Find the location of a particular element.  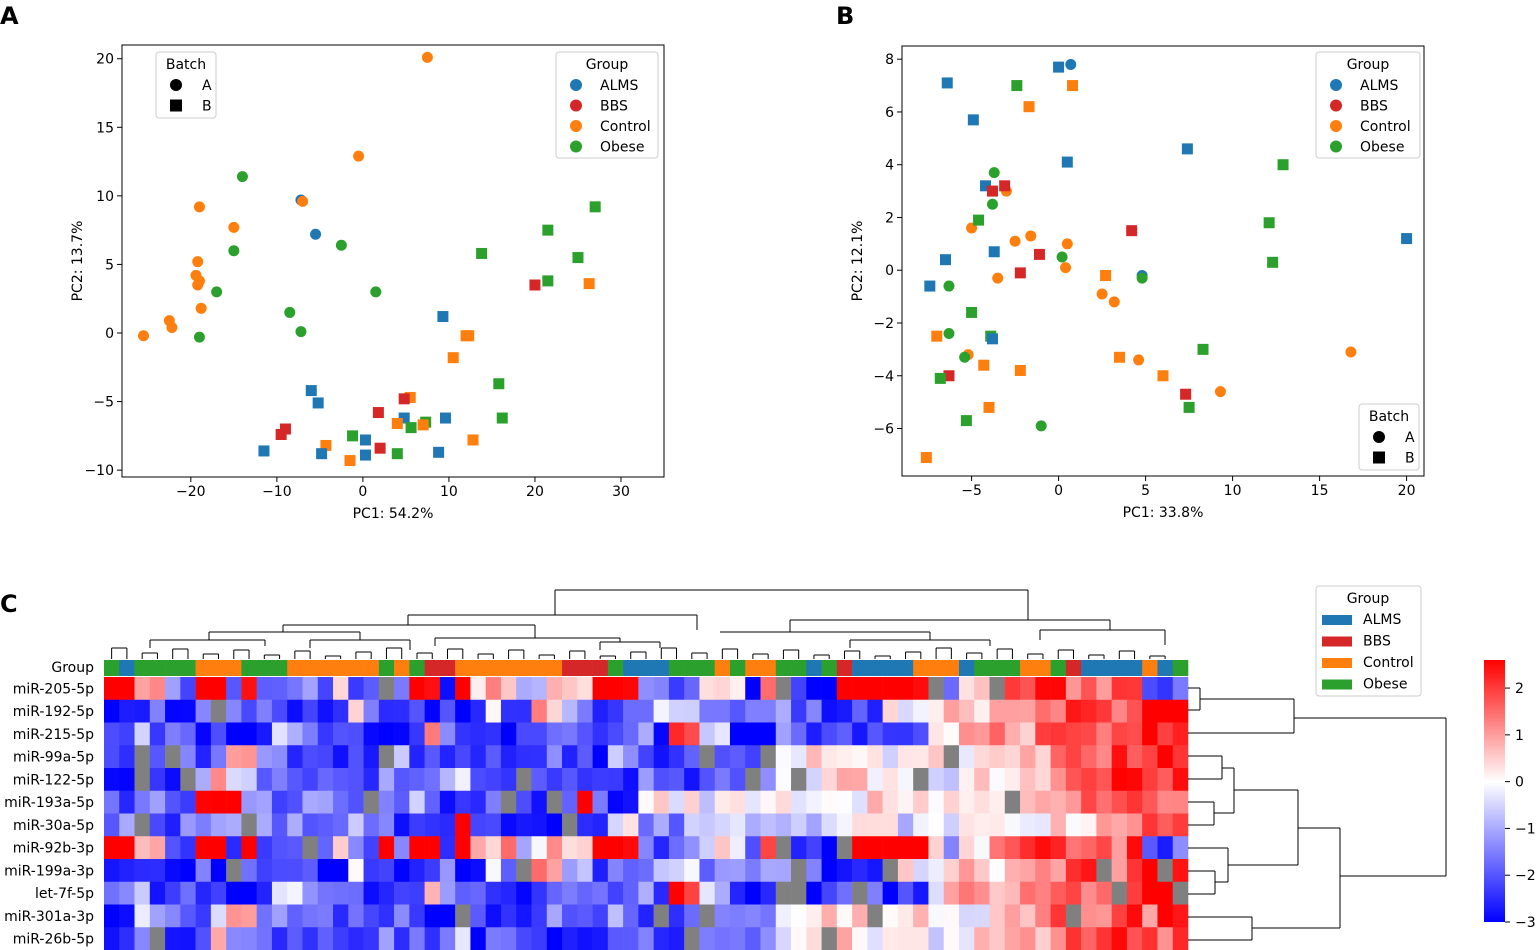

row-label: miR-92b-3p is located at coordinates (53, 849).